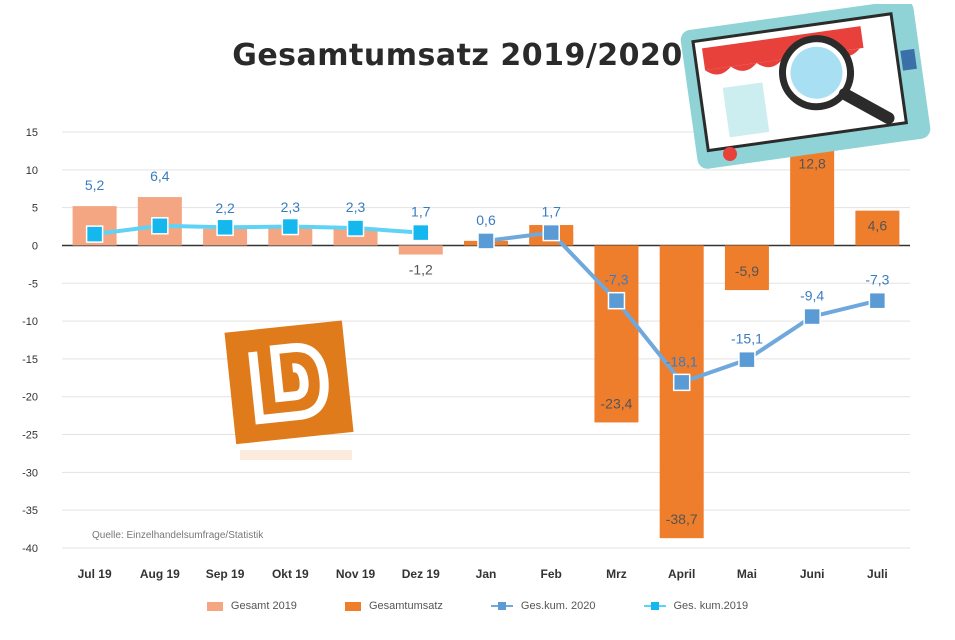 The height and width of the screenshot is (640, 955). What do you see at coordinates (356, 574) in the screenshot?
I see `x-tick-label: Nov 19` at bounding box center [356, 574].